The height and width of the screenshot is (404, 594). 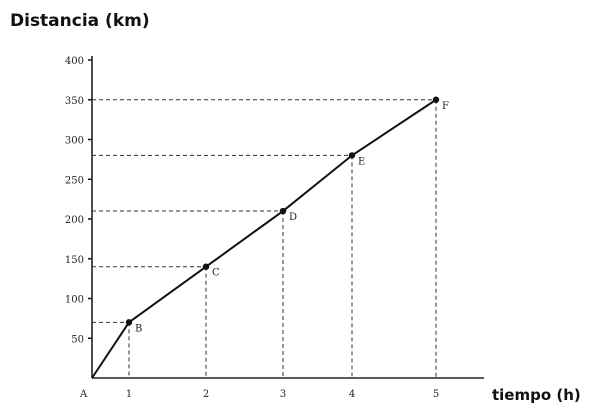 I want to click on point-label: B, so click(x=138, y=328).